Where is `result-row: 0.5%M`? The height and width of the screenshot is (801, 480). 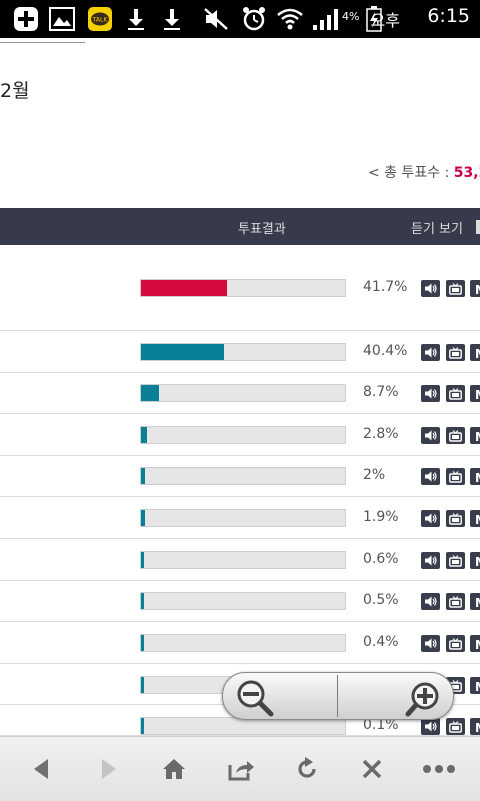 result-row: 0.5%M is located at coordinates (240, 601).